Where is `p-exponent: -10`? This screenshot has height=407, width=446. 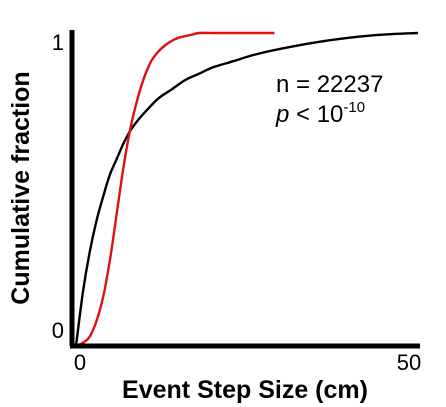
p-exponent: -10 is located at coordinates (354, 107).